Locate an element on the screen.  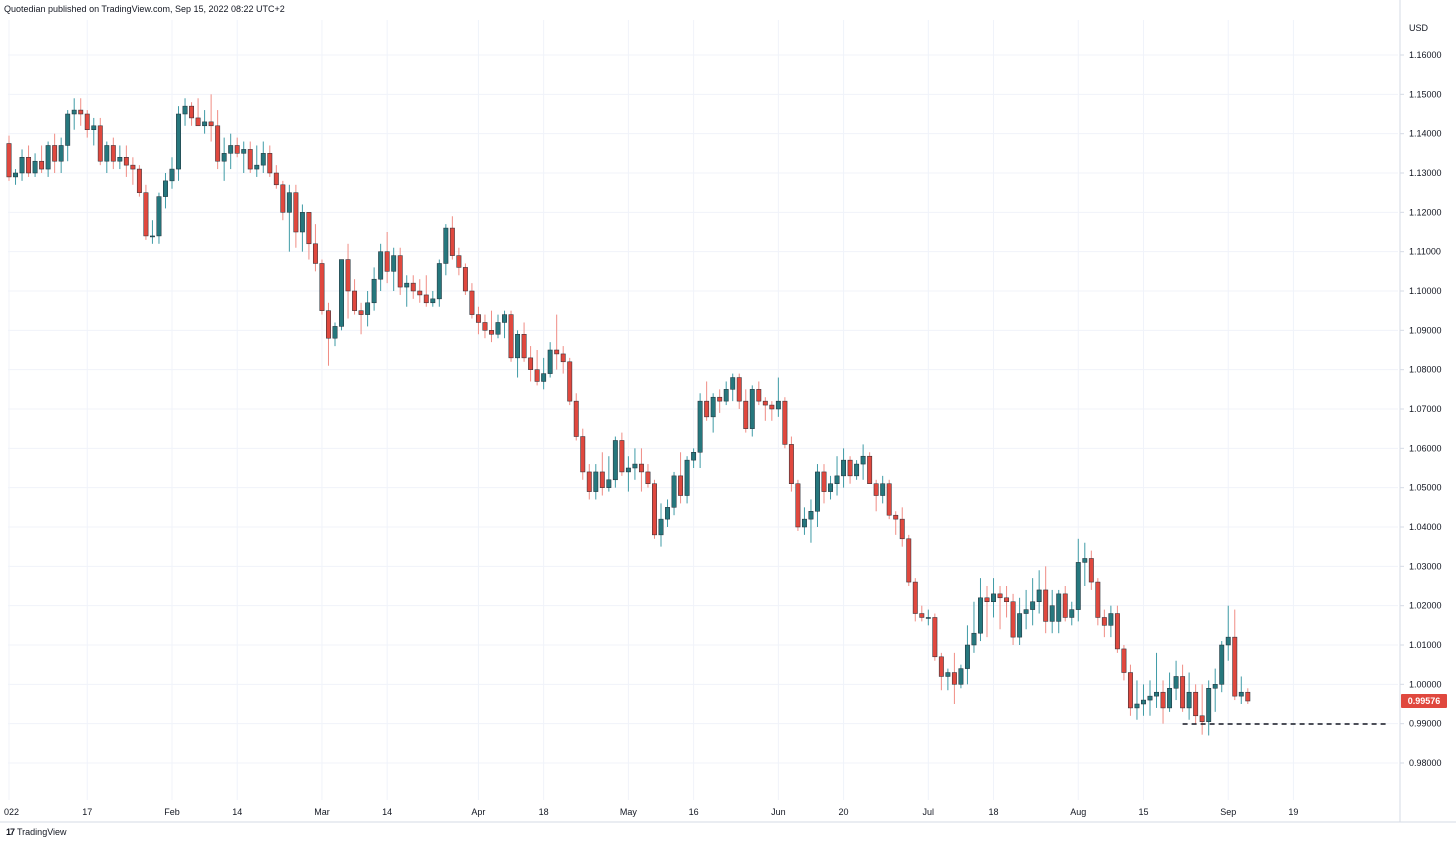
y-tick-label: 1.15000 is located at coordinates (1425, 94).